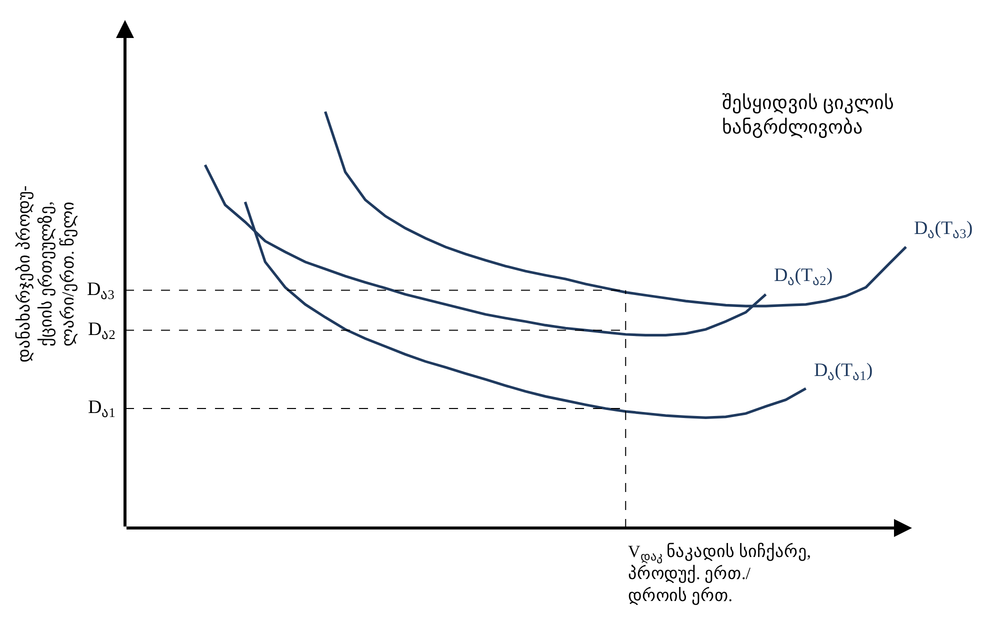 This screenshot has width=997, height=628. I want to click on series-label: D$_{ა}$(T$_{ა1}$), so click(843, 371).